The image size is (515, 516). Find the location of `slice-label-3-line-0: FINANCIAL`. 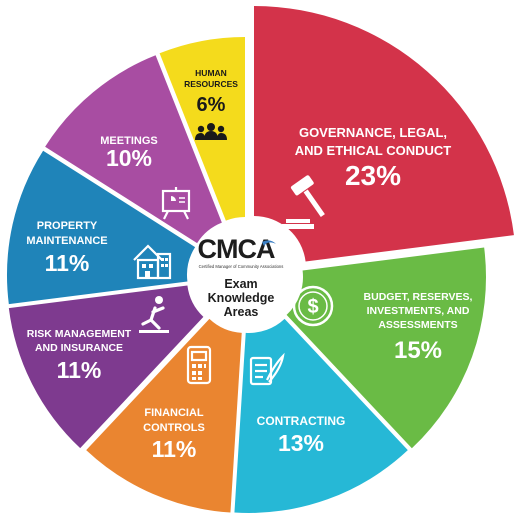

slice-label-3-line-0: FINANCIAL is located at coordinates (174, 413).